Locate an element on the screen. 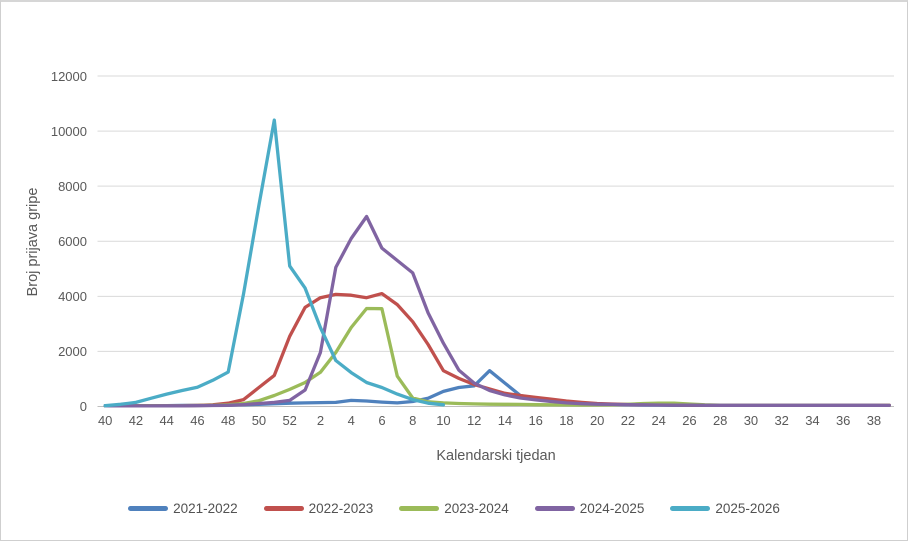 Image resolution: width=908 pixels, height=541 pixels. x-tick-label: 34 is located at coordinates (812, 420).